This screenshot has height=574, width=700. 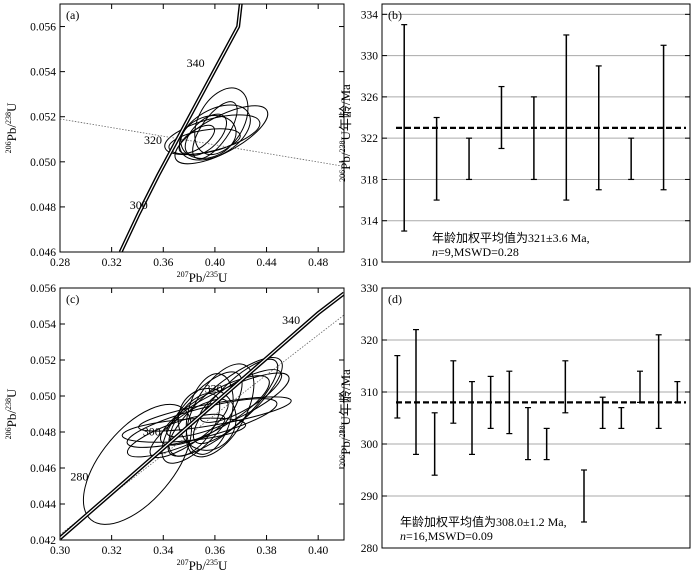 What do you see at coordinates (183, 562) in the screenshot?
I see `superscript: 207` at bounding box center [183, 562].